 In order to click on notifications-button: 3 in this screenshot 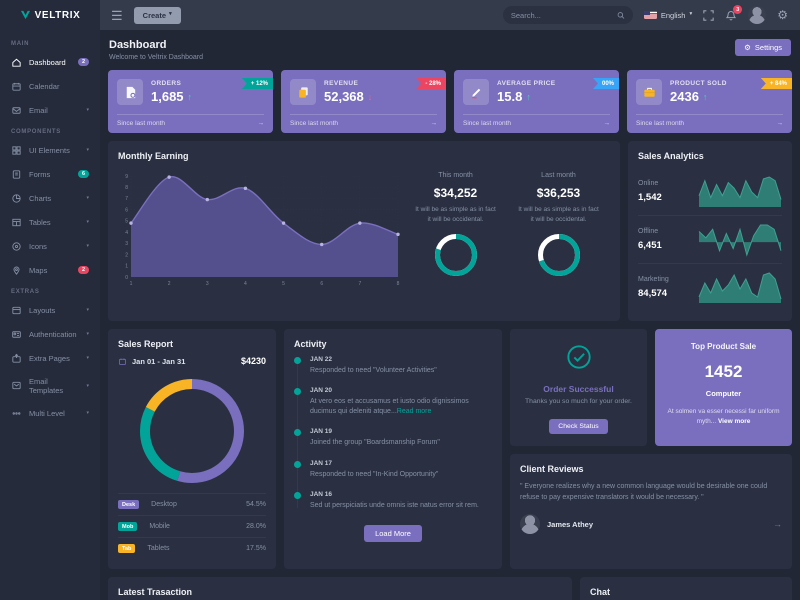, I will do `click(734, 13)`.